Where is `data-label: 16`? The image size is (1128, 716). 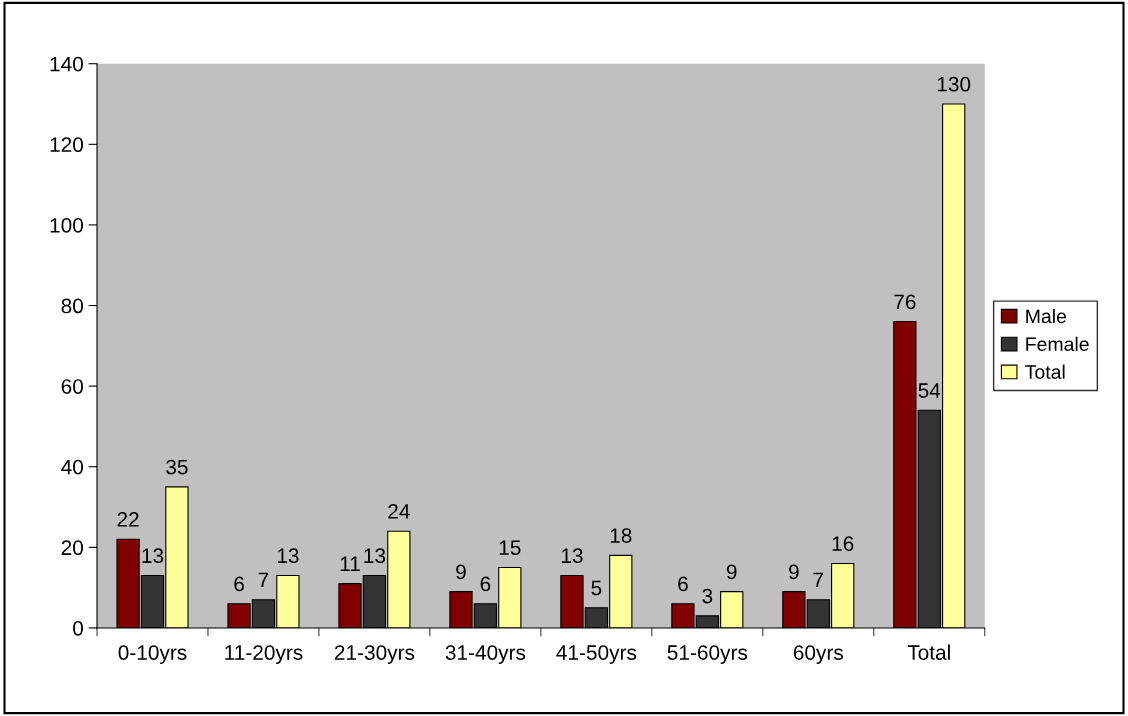 data-label: 16 is located at coordinates (843, 543).